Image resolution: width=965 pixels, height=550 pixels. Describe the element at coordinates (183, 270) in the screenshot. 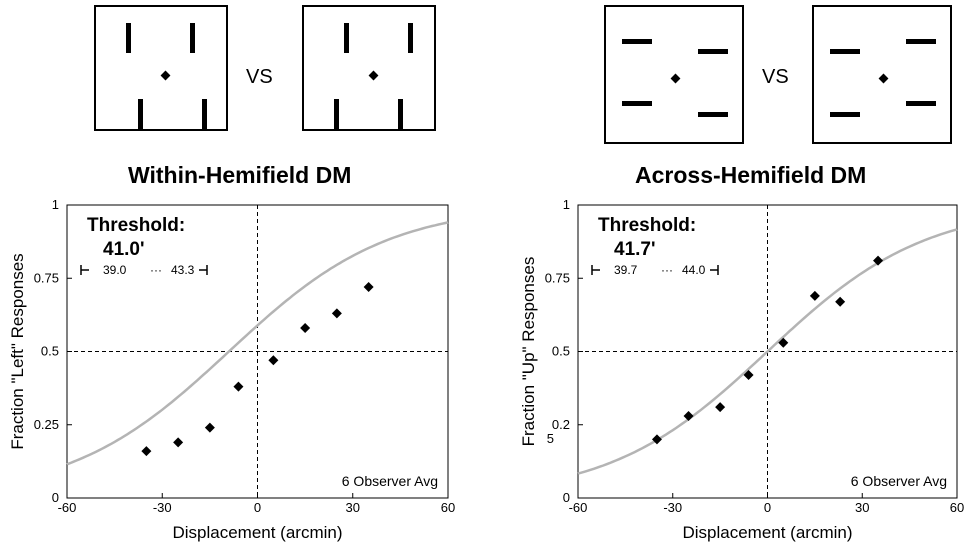

I see `ci-high-value: 43.3` at that location.